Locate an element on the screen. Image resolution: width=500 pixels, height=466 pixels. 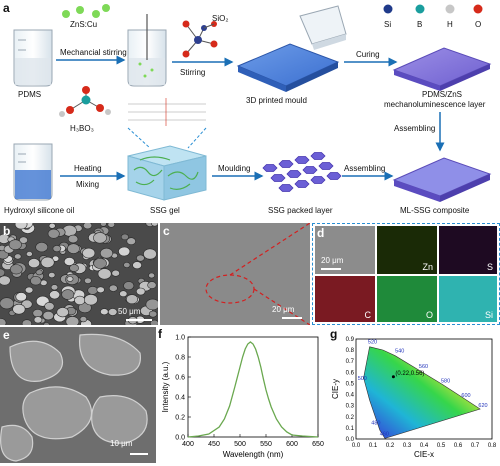
h3bo3-molecule is located at coordinates (85, 101).